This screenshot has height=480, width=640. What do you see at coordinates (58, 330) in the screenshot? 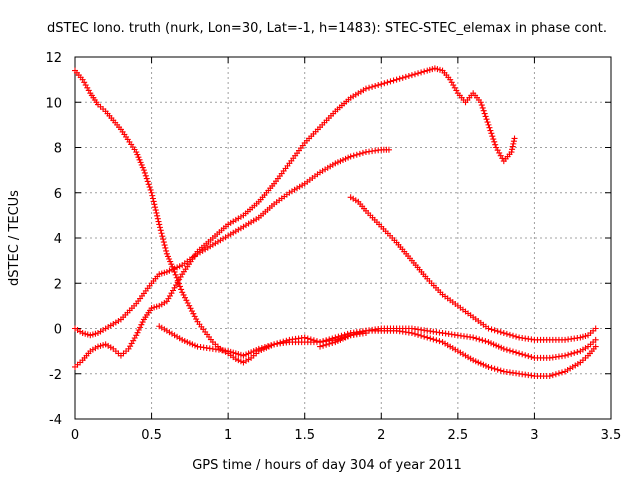
I see `y-tick-label: 0` at bounding box center [58, 330].